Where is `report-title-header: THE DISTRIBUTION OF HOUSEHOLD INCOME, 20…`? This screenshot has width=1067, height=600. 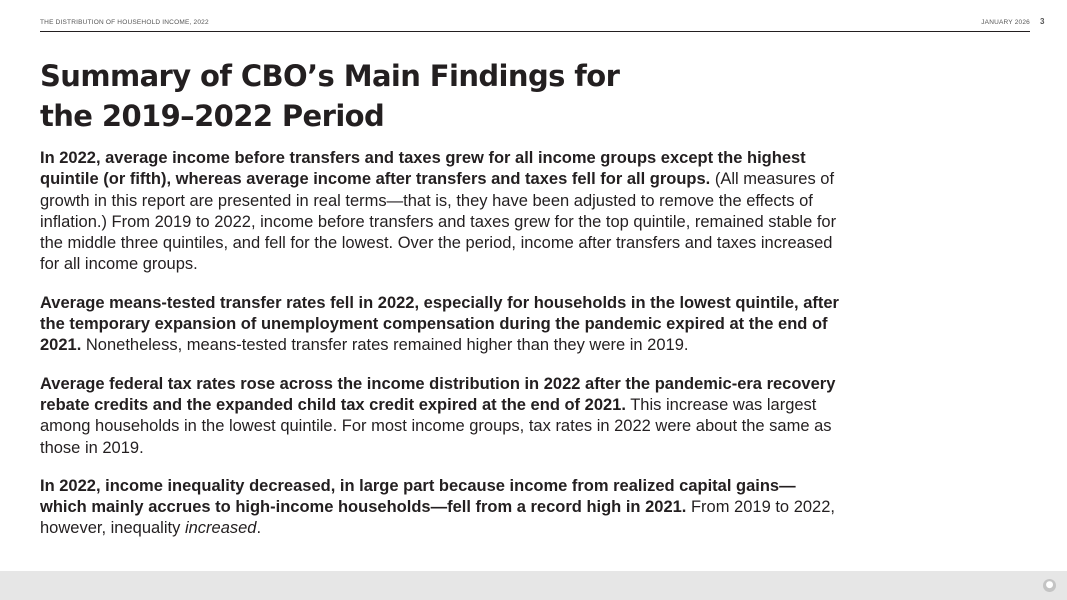
report-title-header: THE DISTRIBUTION OF HOUSEHOLD INCOME, 20… is located at coordinates (124, 22).